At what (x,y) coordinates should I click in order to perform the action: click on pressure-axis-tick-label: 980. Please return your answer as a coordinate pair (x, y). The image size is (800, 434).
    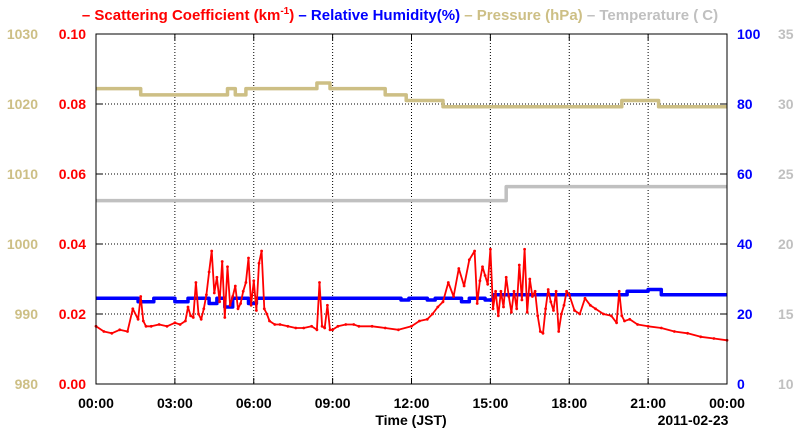
    Looking at the image, I should click on (27, 384).